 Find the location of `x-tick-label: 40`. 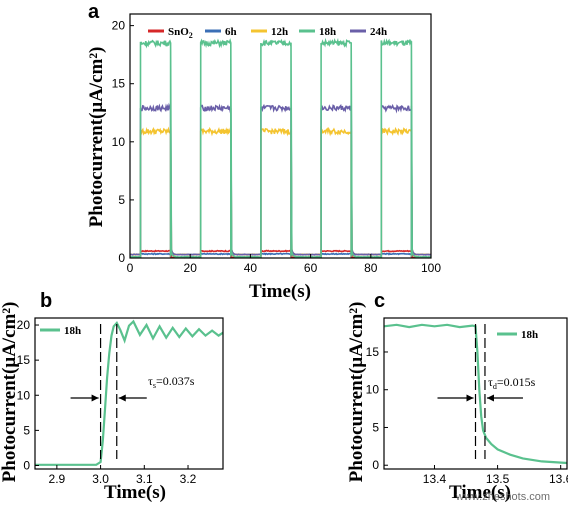

x-tick-label: 40 is located at coordinates (251, 268).